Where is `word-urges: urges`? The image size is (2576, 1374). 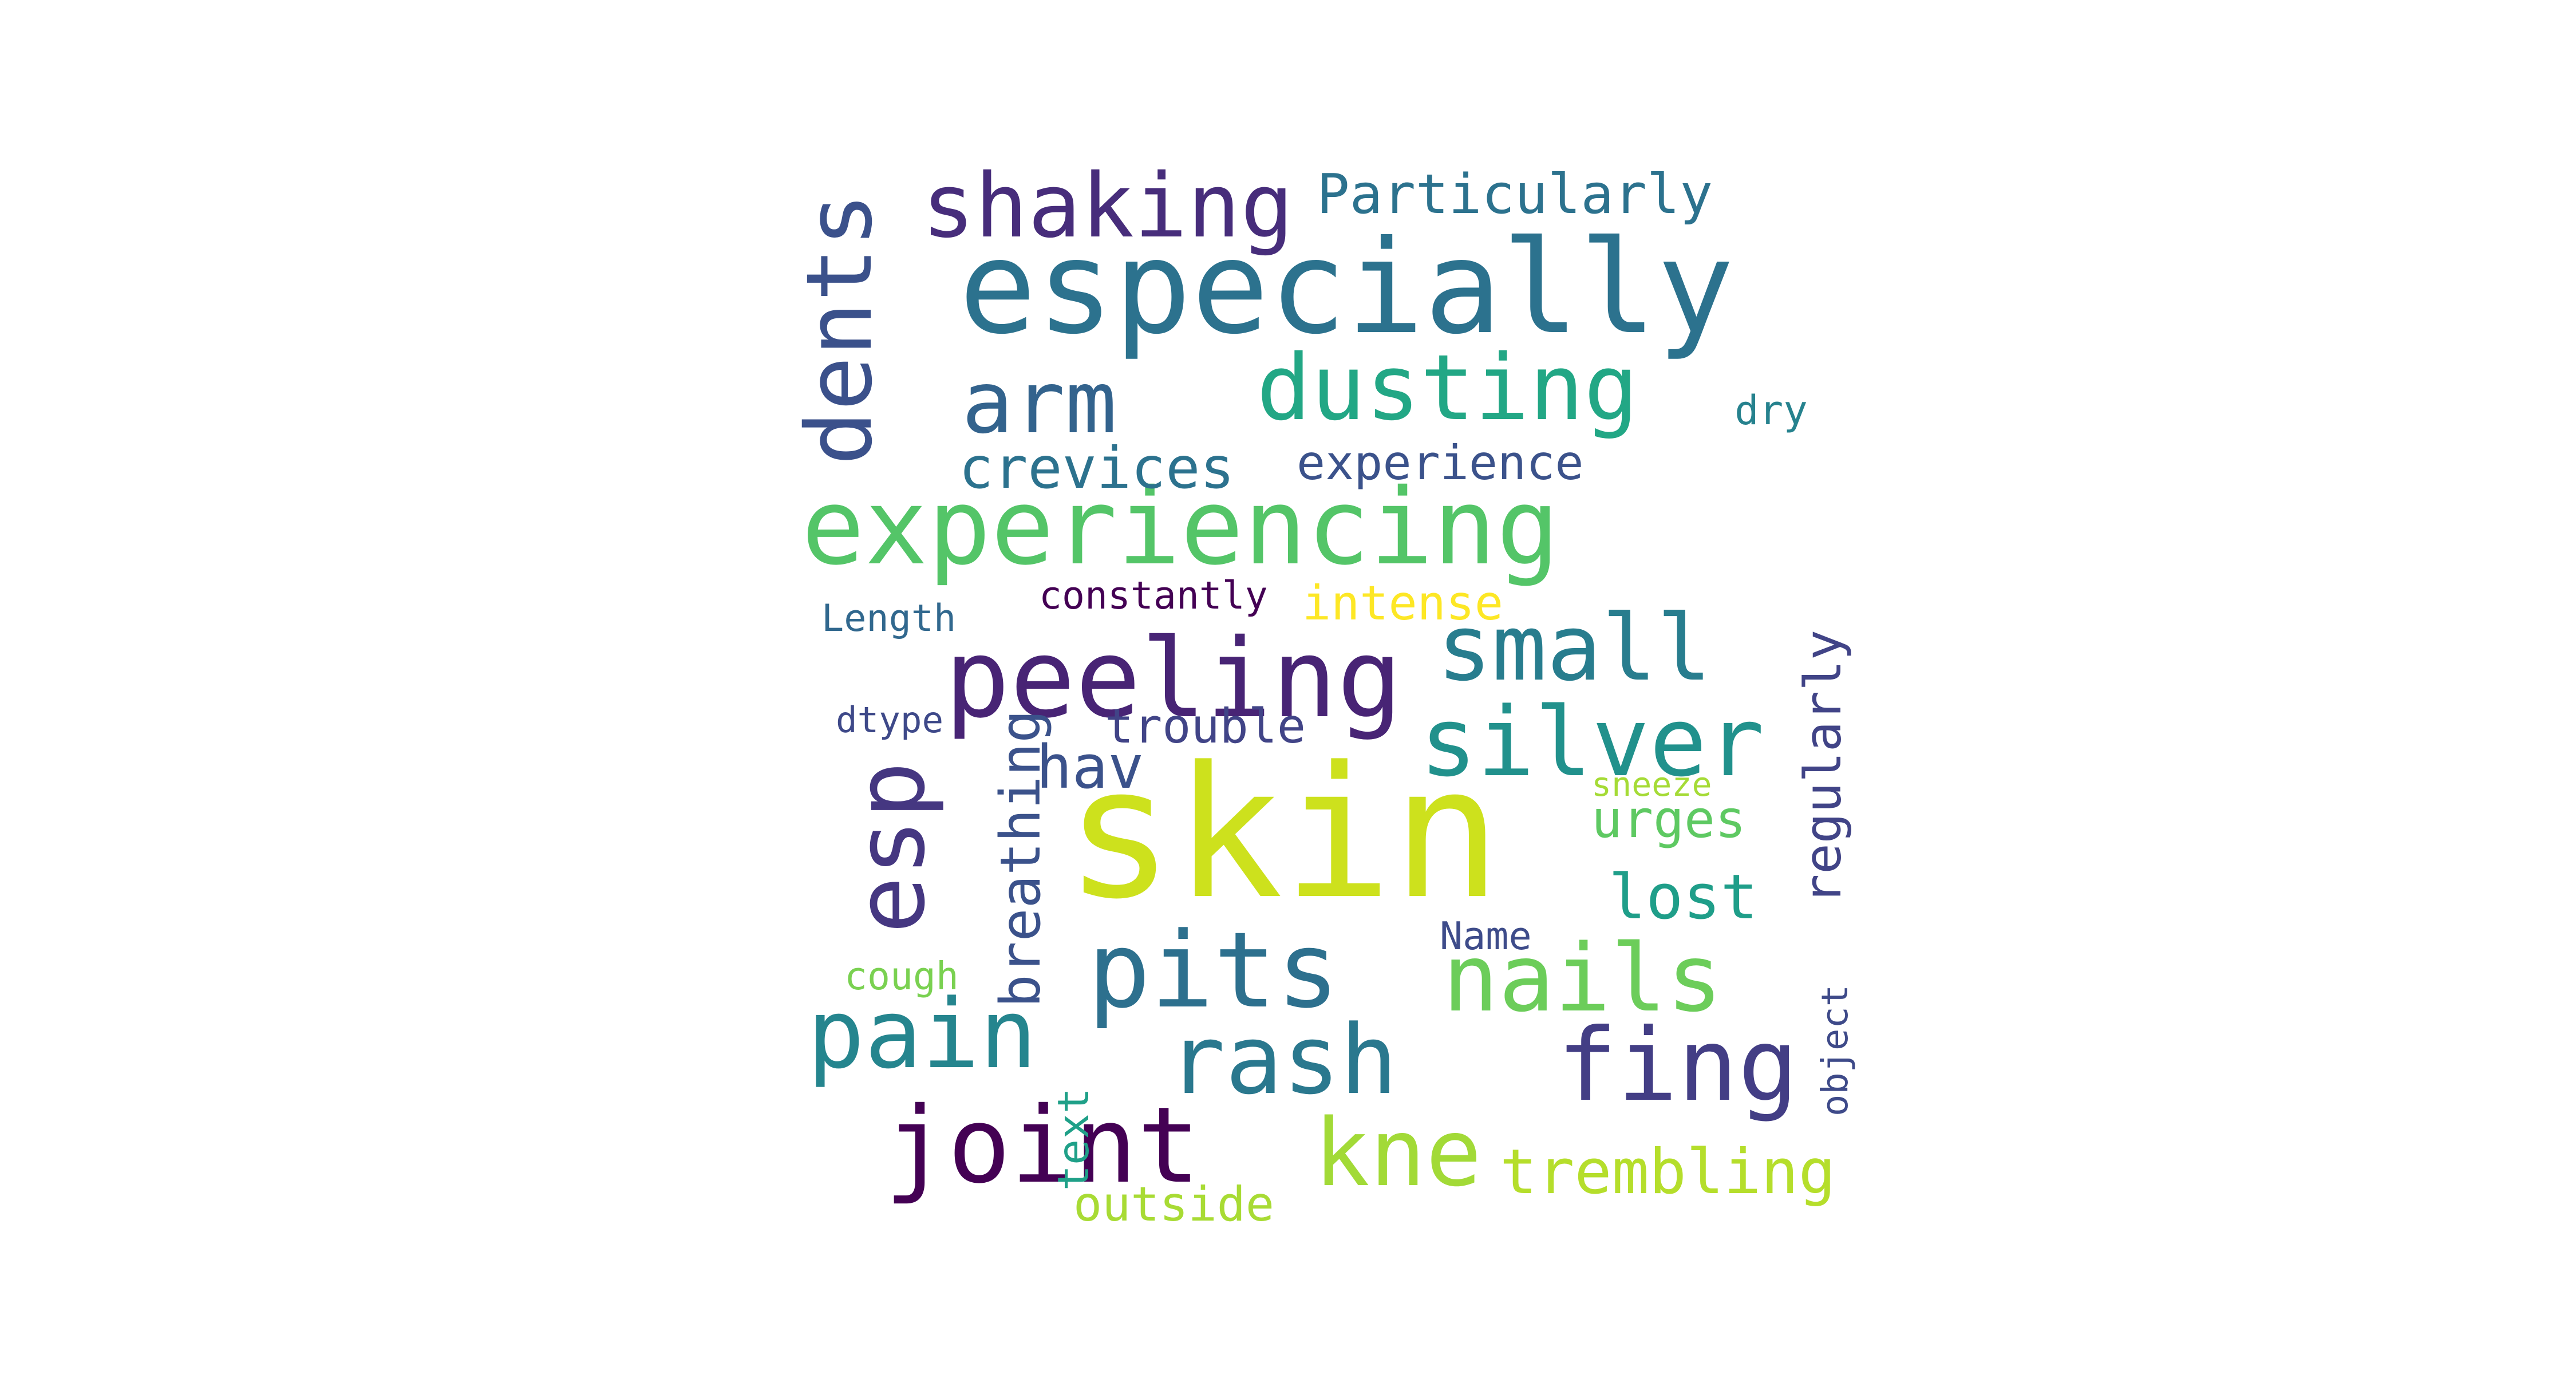 word-urges: urges is located at coordinates (1668, 820).